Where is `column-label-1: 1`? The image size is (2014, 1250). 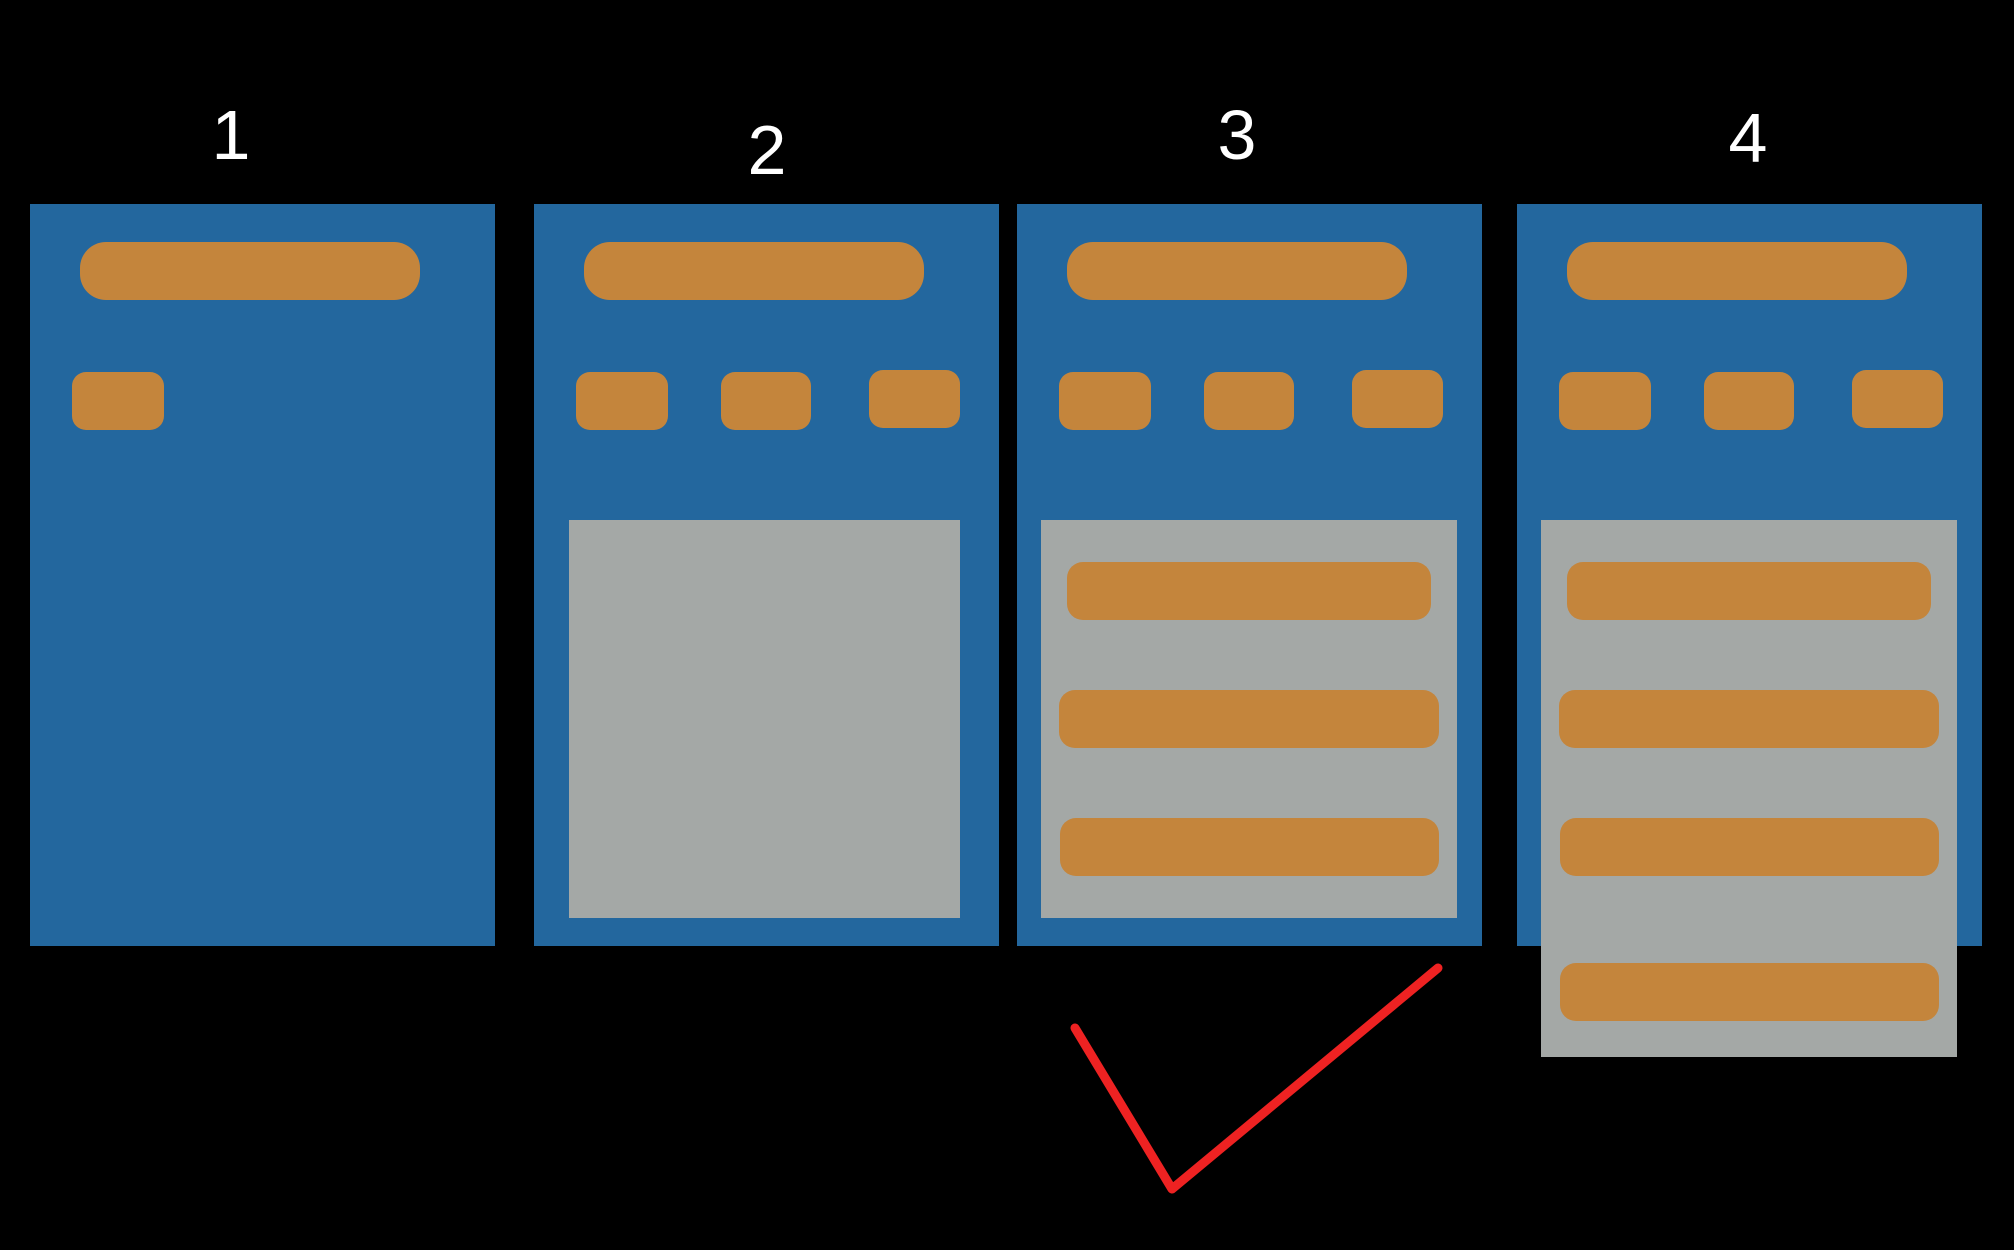 column-label-1: 1 is located at coordinates (231, 135).